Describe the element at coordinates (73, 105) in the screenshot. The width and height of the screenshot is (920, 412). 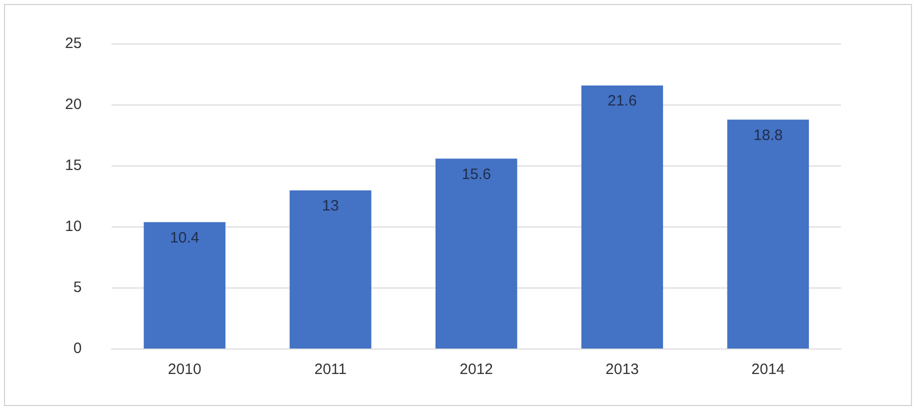
I see `y-tick-label: 20` at that location.